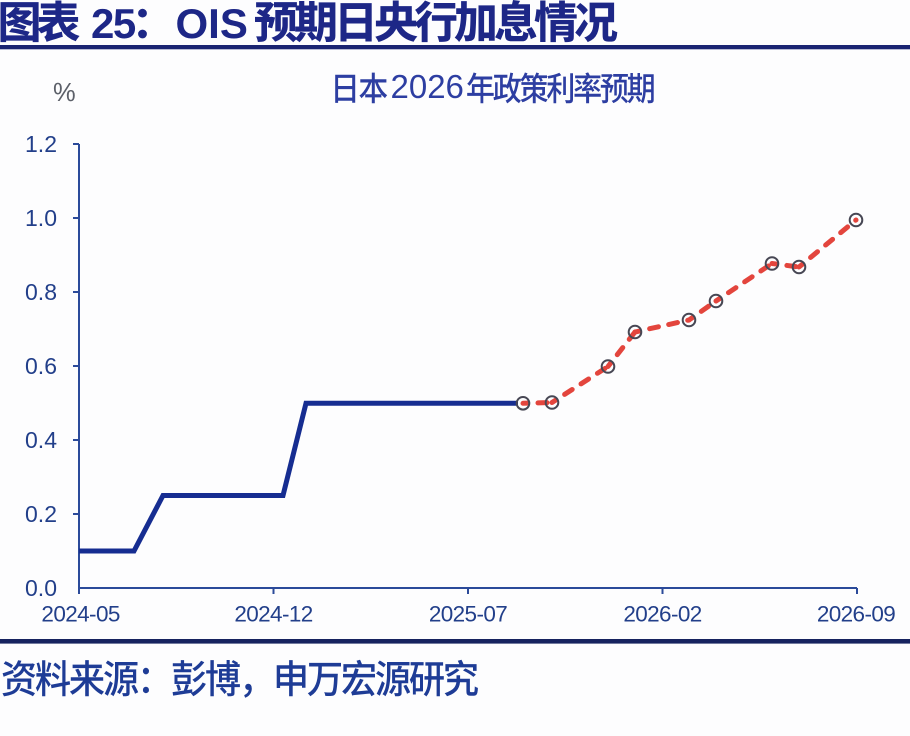  What do you see at coordinates (662, 614) in the screenshot?
I see `svg-text: 2026-02` at bounding box center [662, 614].